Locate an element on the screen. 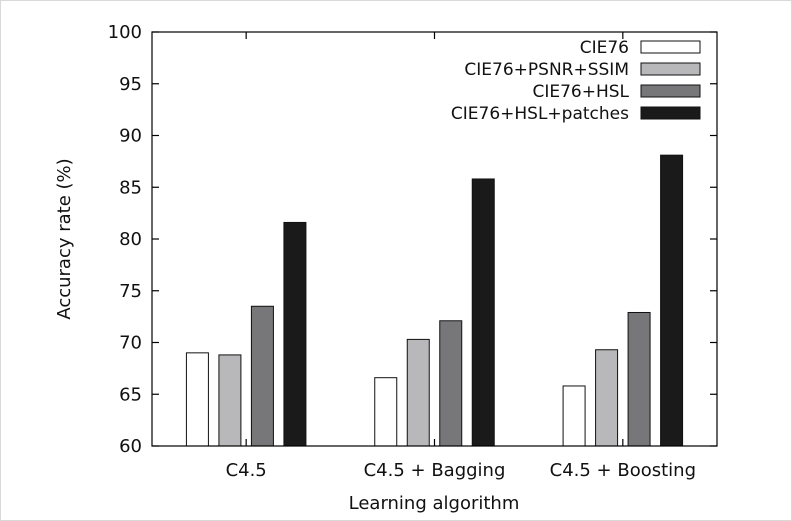 The width and height of the screenshot is (792, 521). legend-label: CIE76+HSL is located at coordinates (580, 92).